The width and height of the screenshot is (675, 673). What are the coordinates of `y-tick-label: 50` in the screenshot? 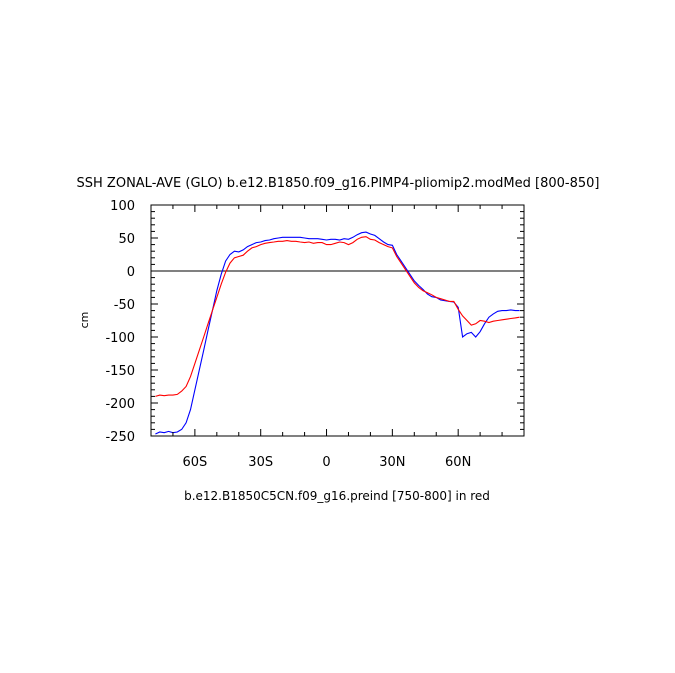 It's located at (126, 239).